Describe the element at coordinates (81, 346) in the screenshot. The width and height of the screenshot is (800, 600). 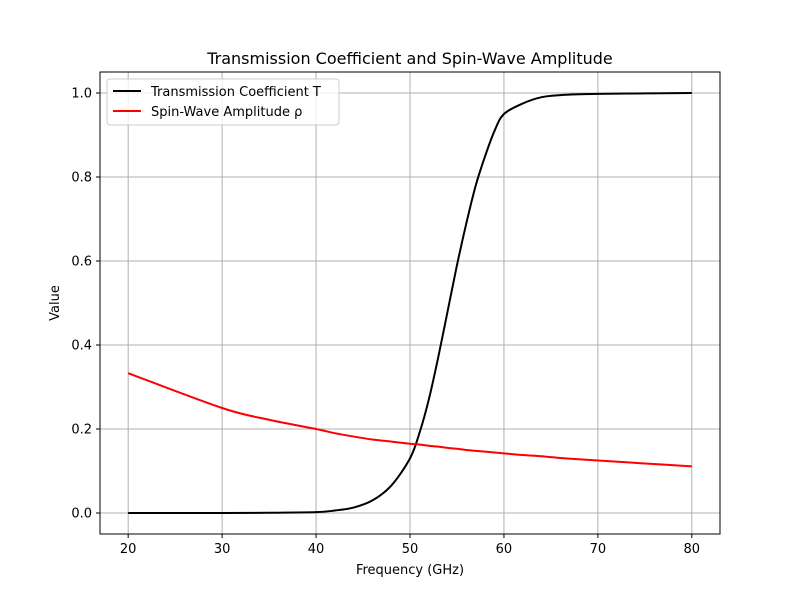
I see `y-tick-label: 0.4` at that location.